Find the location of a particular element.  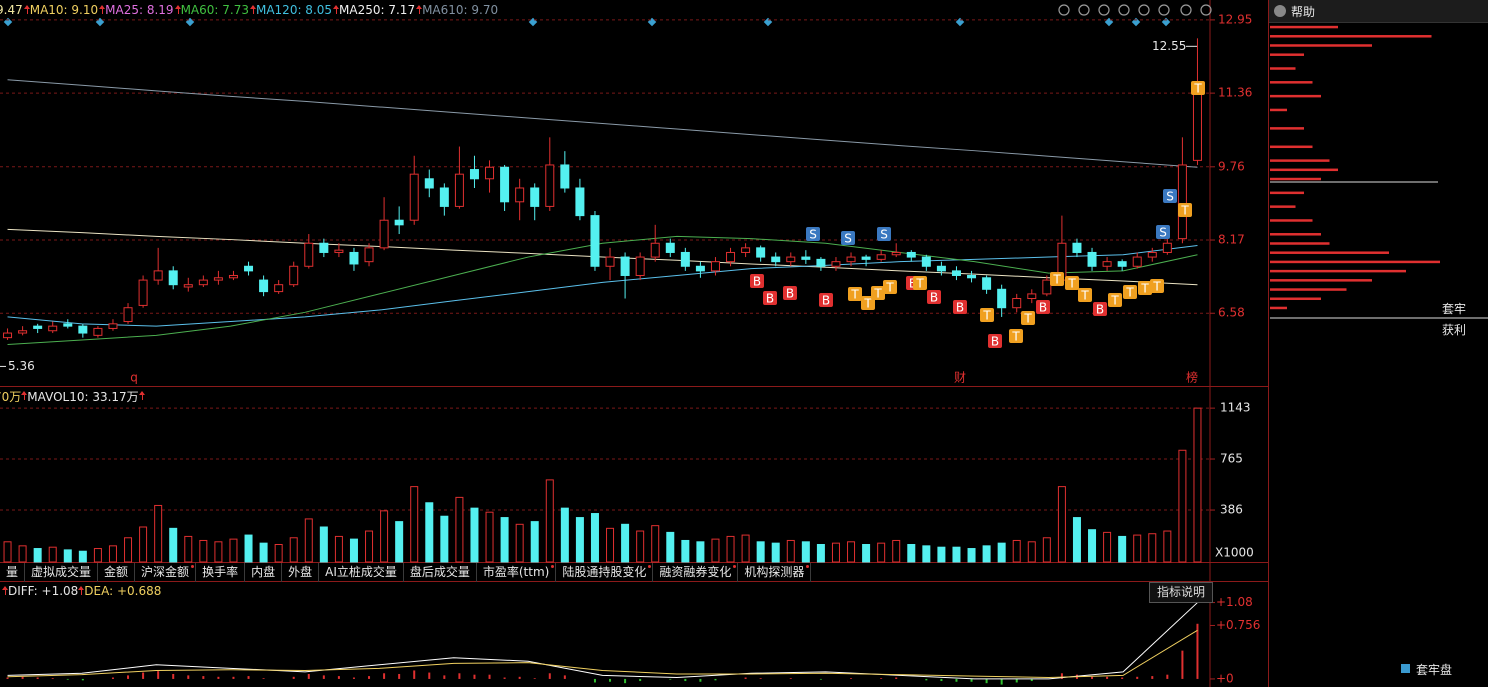

macd-legend-item: DEA: +0.688 is located at coordinates (123, 591).